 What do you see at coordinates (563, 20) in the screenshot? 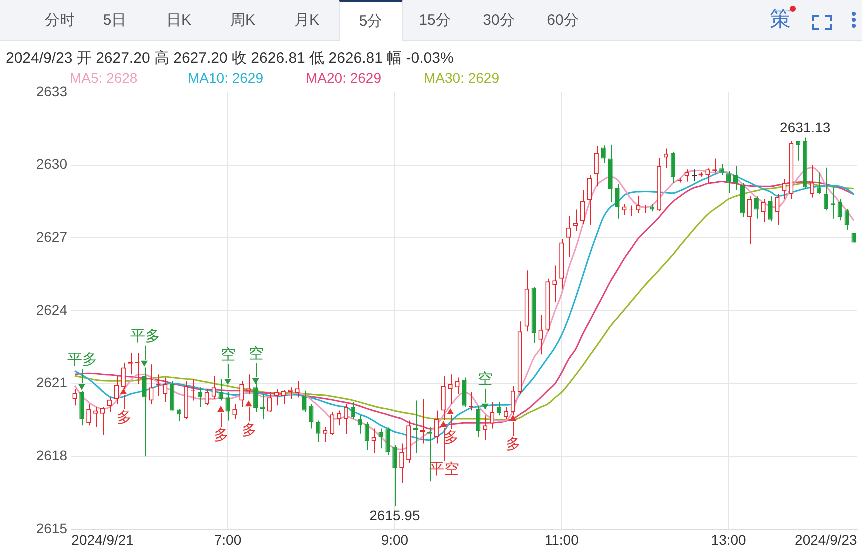
I see `text: 60分` at bounding box center [563, 20].